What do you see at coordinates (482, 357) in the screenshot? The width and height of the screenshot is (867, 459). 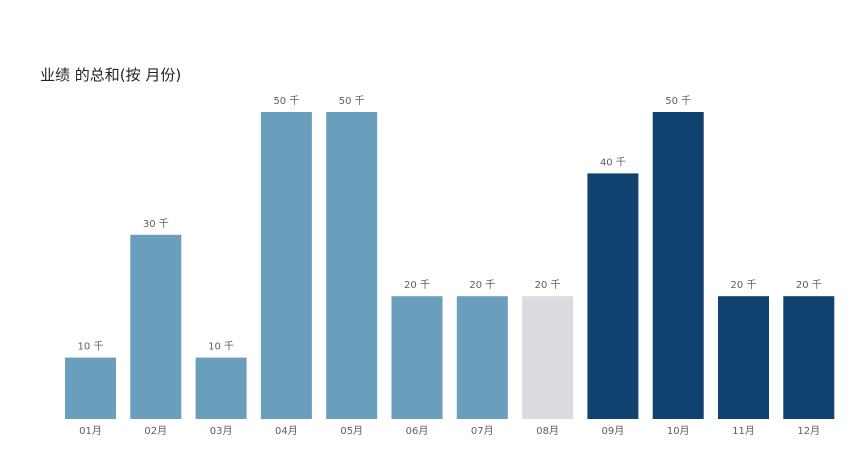 I see `bar-07月` at bounding box center [482, 357].